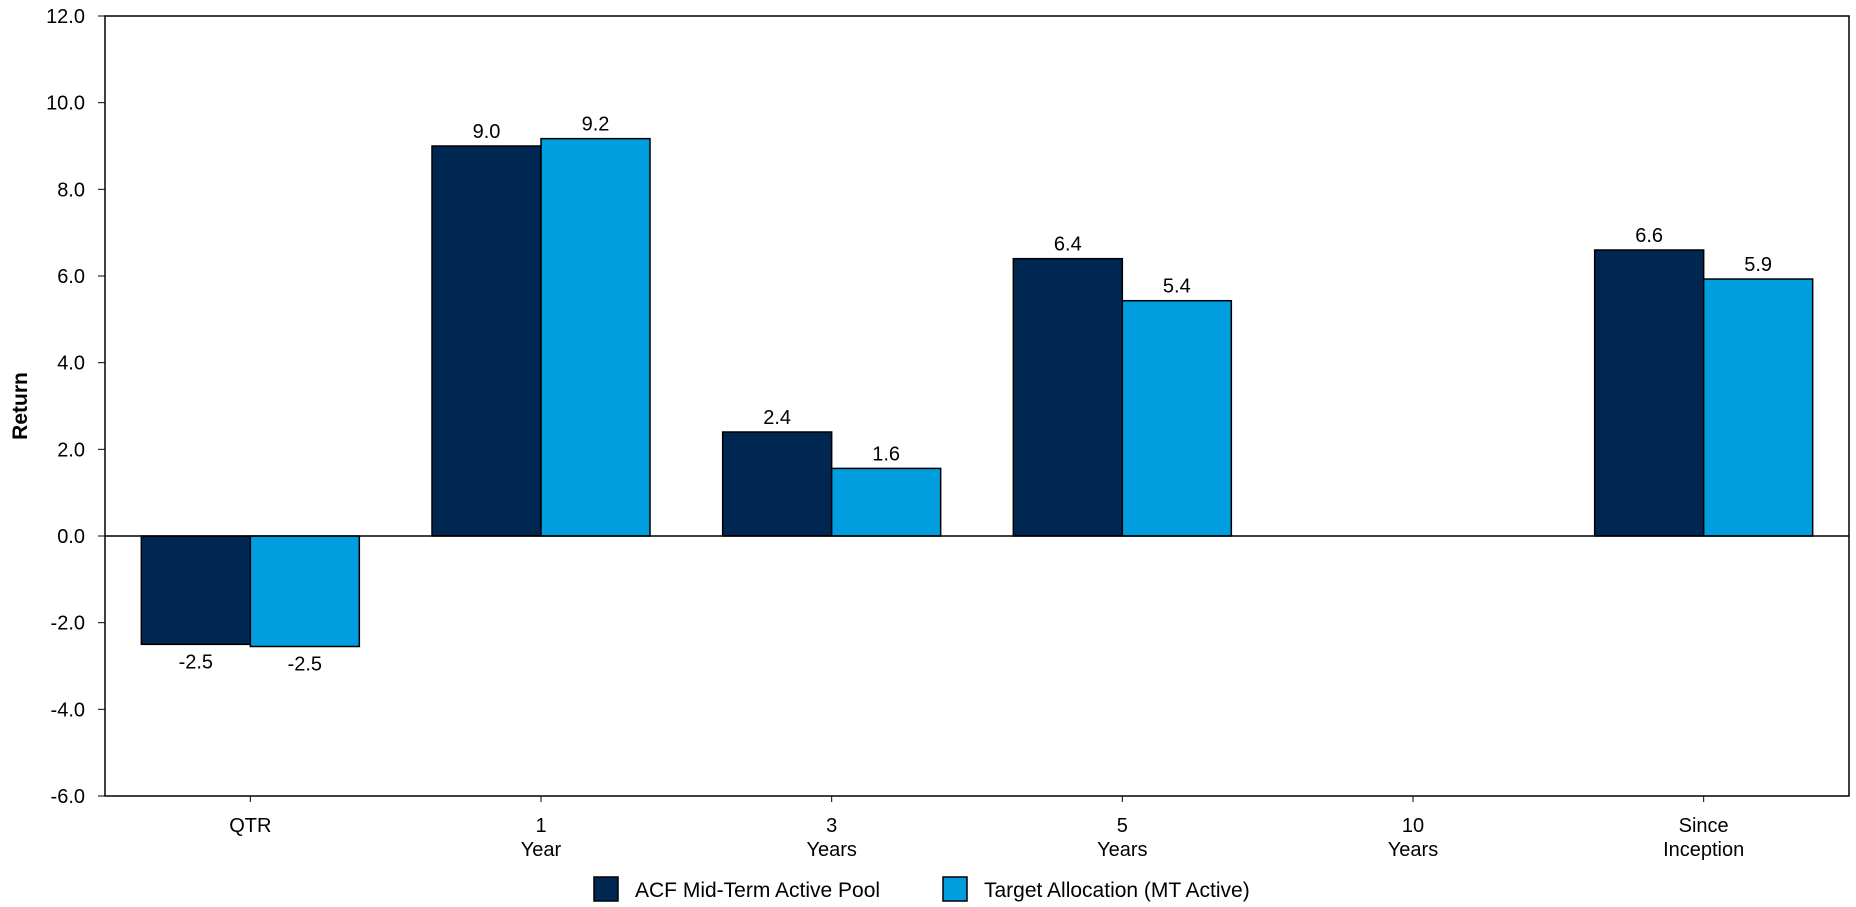 The width and height of the screenshot is (1856, 907). What do you see at coordinates (487, 132) in the screenshot?
I see `data-label: 9.0` at bounding box center [487, 132].